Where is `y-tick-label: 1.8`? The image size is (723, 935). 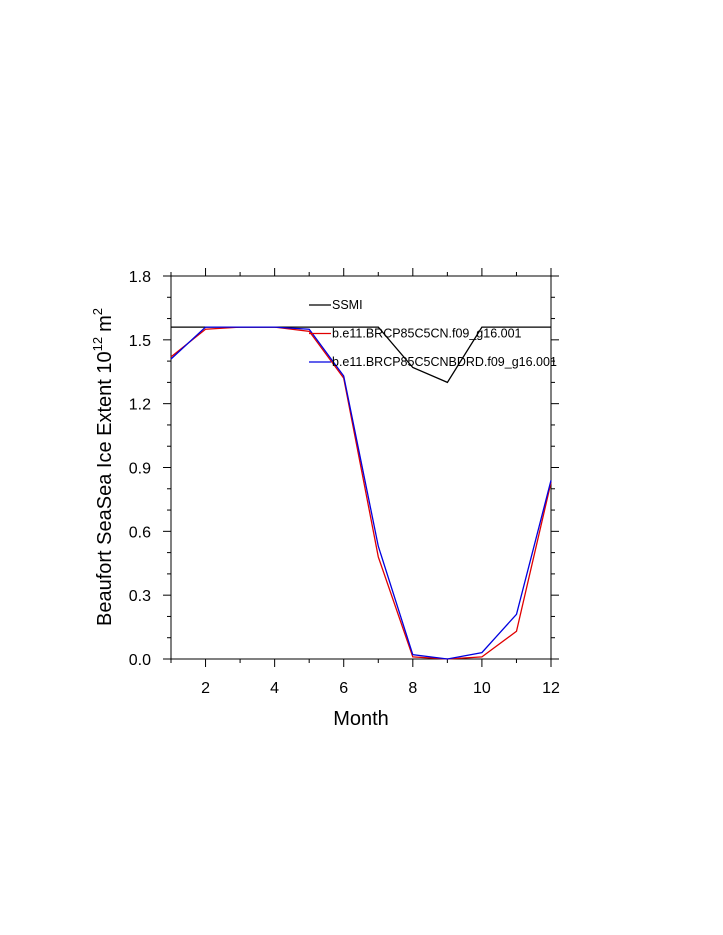
y-tick-label: 1.8 is located at coordinates (140, 277).